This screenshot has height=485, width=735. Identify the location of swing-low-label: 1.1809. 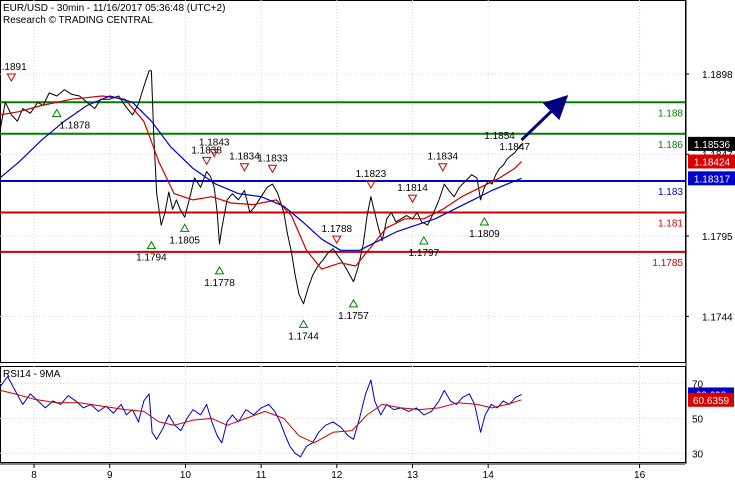
(484, 234).